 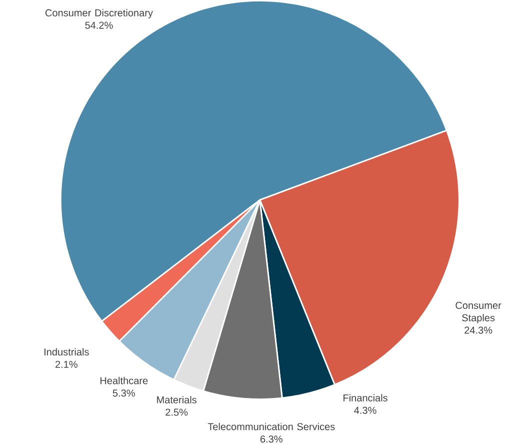 What do you see at coordinates (365, 410) in the screenshot?
I see `data-label: 4.3%` at bounding box center [365, 410].